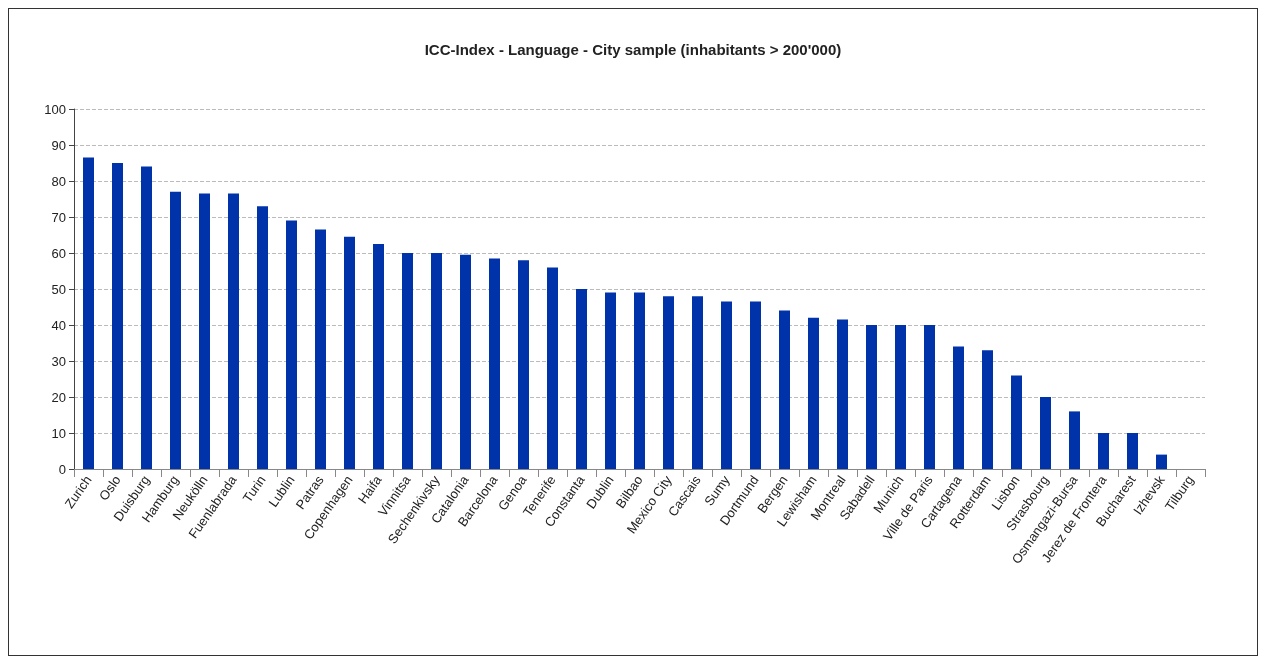 The height and width of the screenshot is (666, 1268). Describe the element at coordinates (62, 469) in the screenshot. I see `y-tick-label: 0` at that location.